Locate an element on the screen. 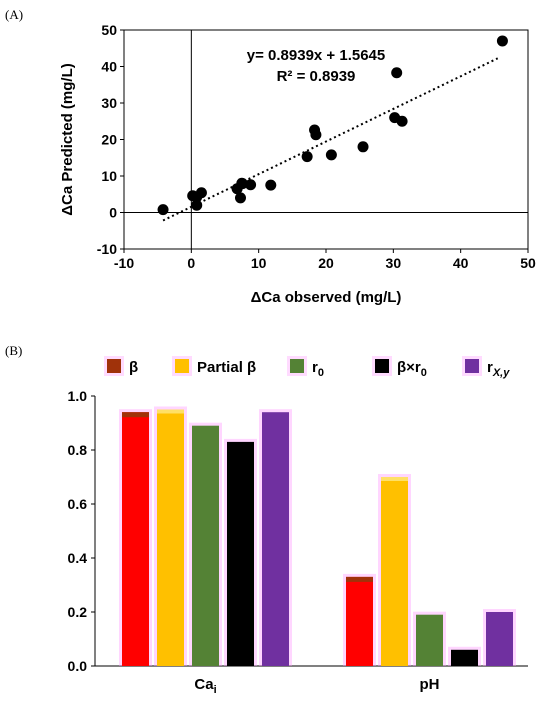 The image size is (550, 701). legend-item: rX,y is located at coordinates (486, 367).